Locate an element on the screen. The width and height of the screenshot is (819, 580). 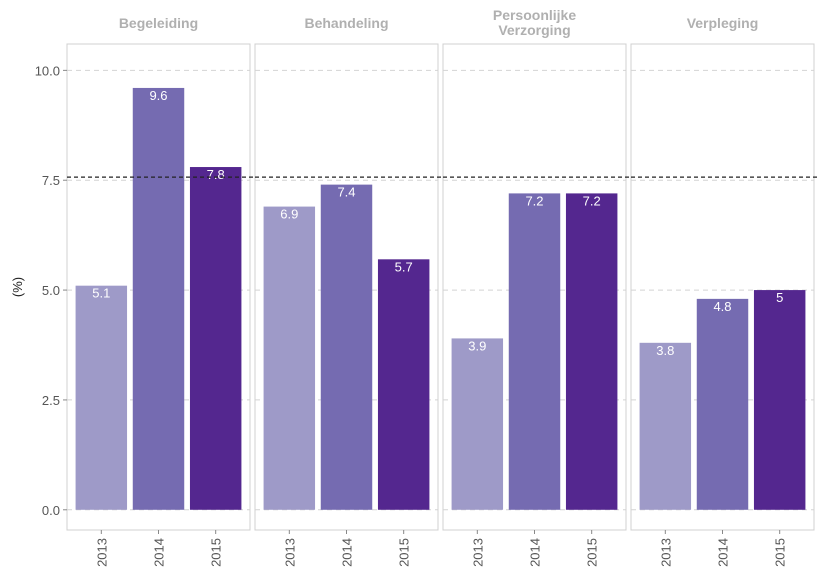
value-label: 5.7 is located at coordinates (404, 266).